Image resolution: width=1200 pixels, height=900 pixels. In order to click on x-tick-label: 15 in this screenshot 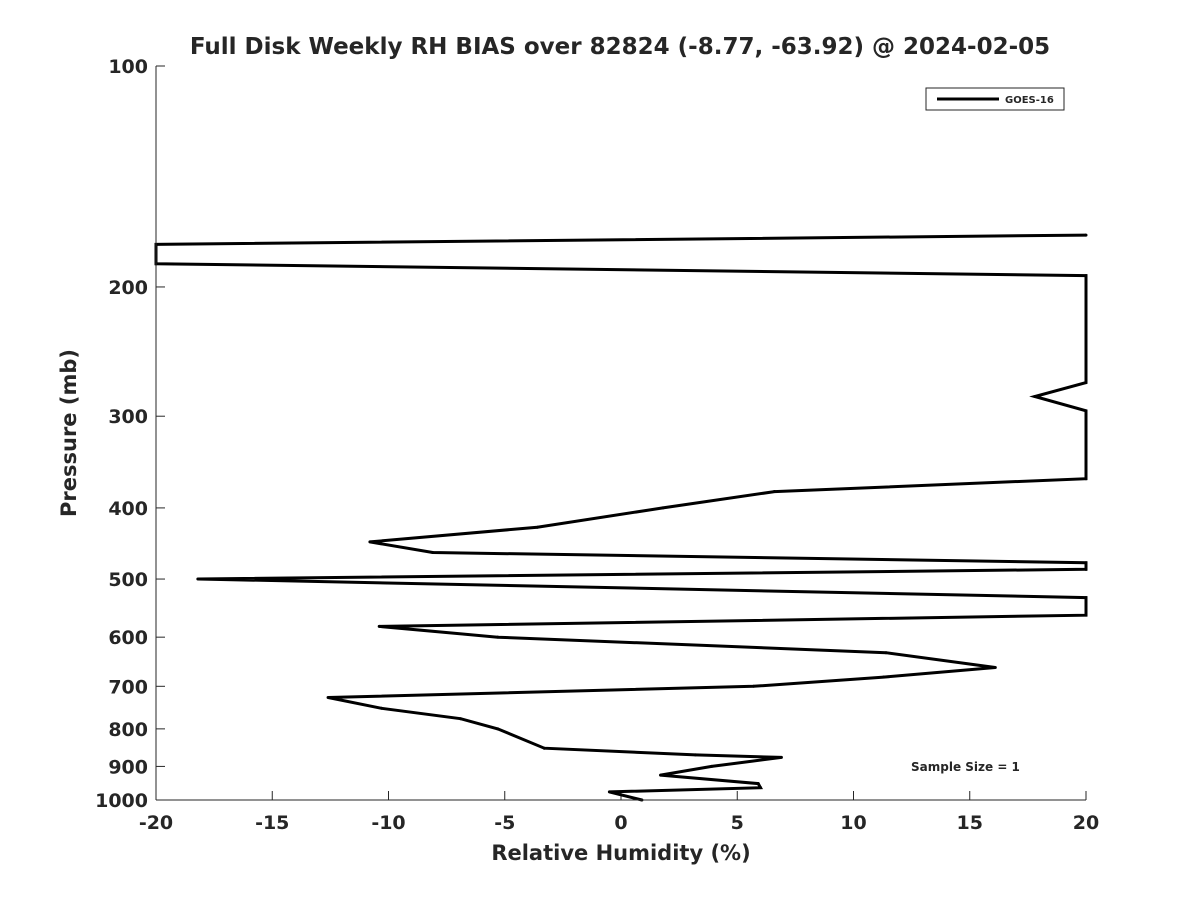, I will do `click(970, 823)`.